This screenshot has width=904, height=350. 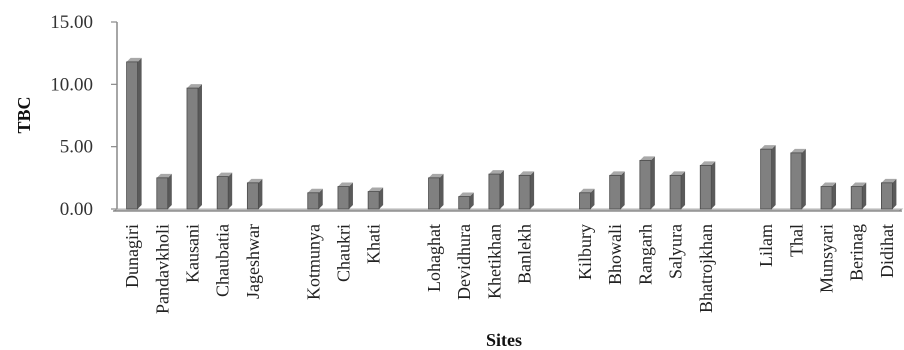 What do you see at coordinates (162, 269) in the screenshot?
I see `x-tick-label: Pandavkholi` at bounding box center [162, 269].